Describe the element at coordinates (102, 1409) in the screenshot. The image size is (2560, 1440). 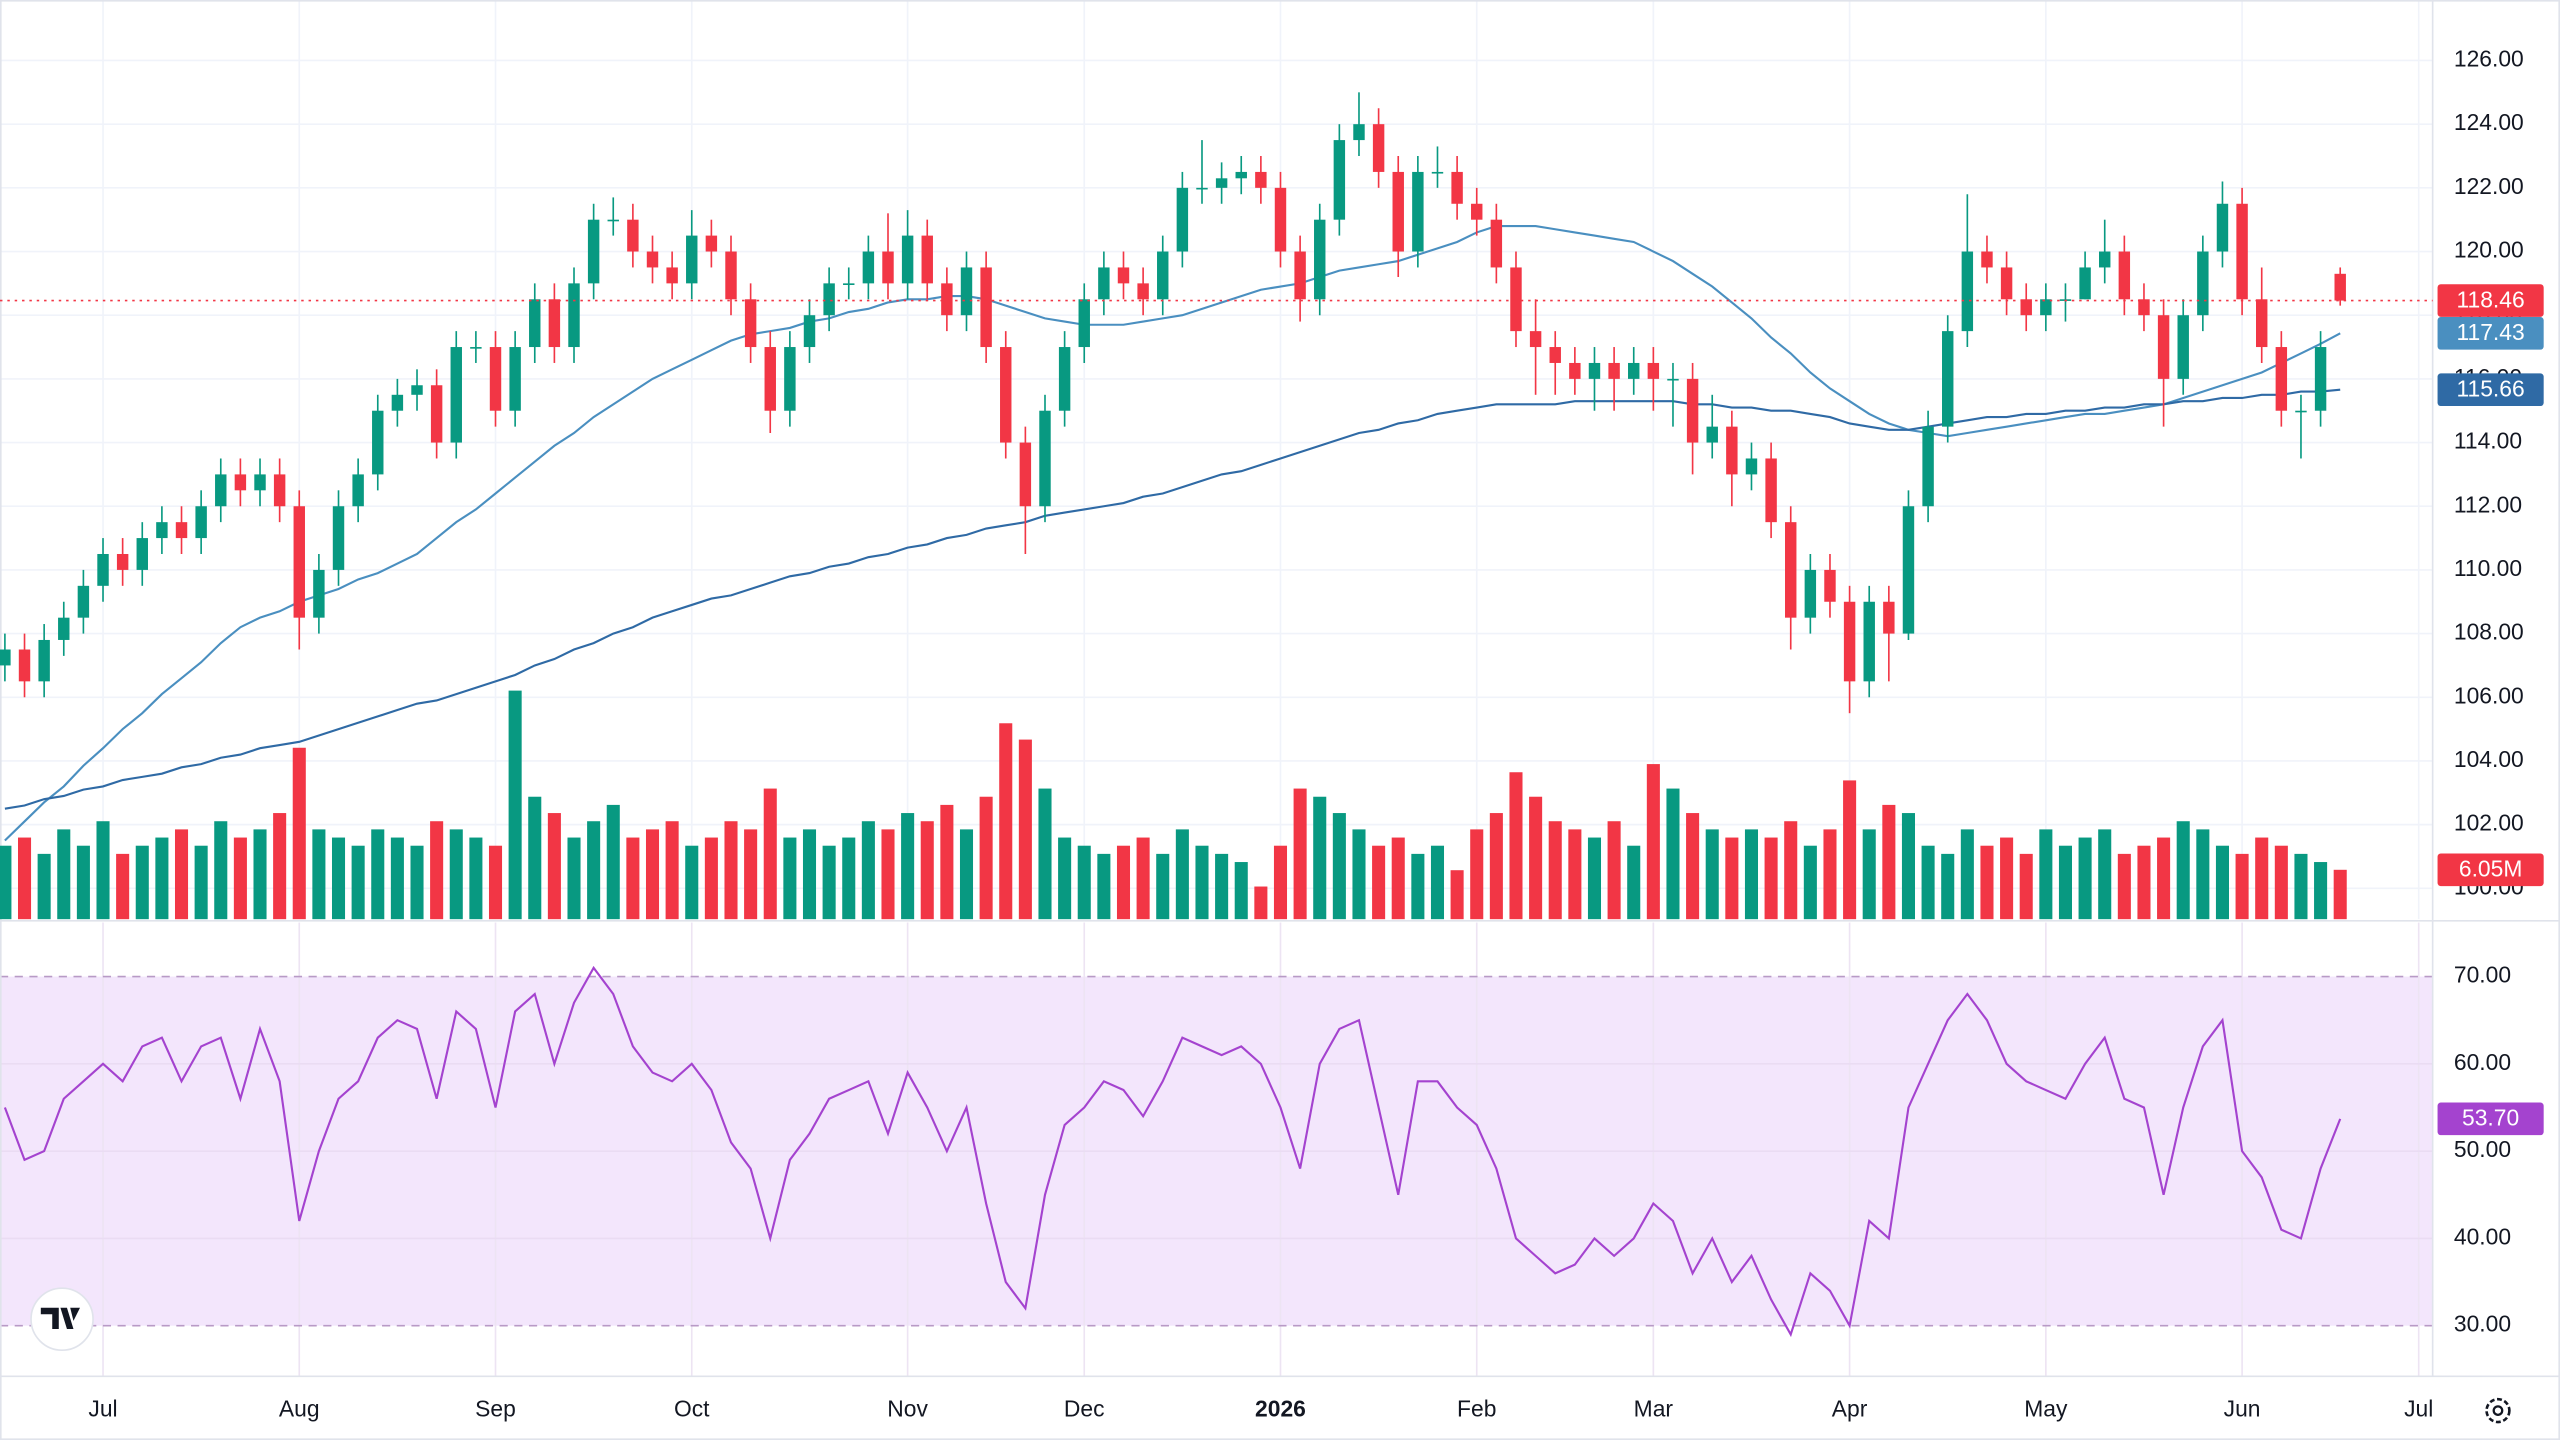
I see `x-tick-label: Jul` at that location.